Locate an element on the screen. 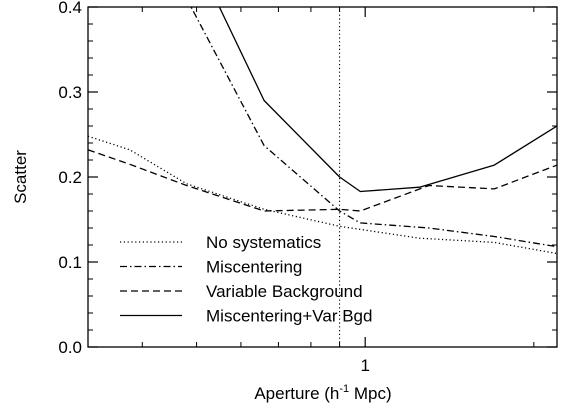  legend-label-4: Miscentering+Var Bgd is located at coordinates (289, 316).